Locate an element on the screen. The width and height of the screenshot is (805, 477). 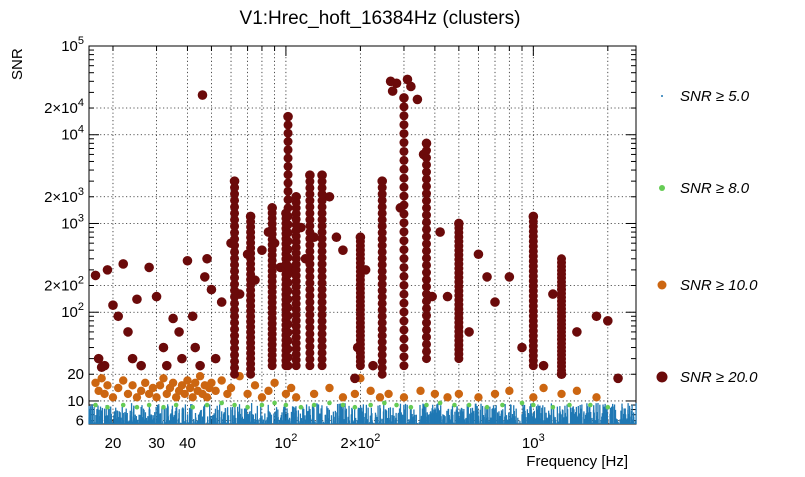
y-tick-label: 105 is located at coordinates (72, 45).